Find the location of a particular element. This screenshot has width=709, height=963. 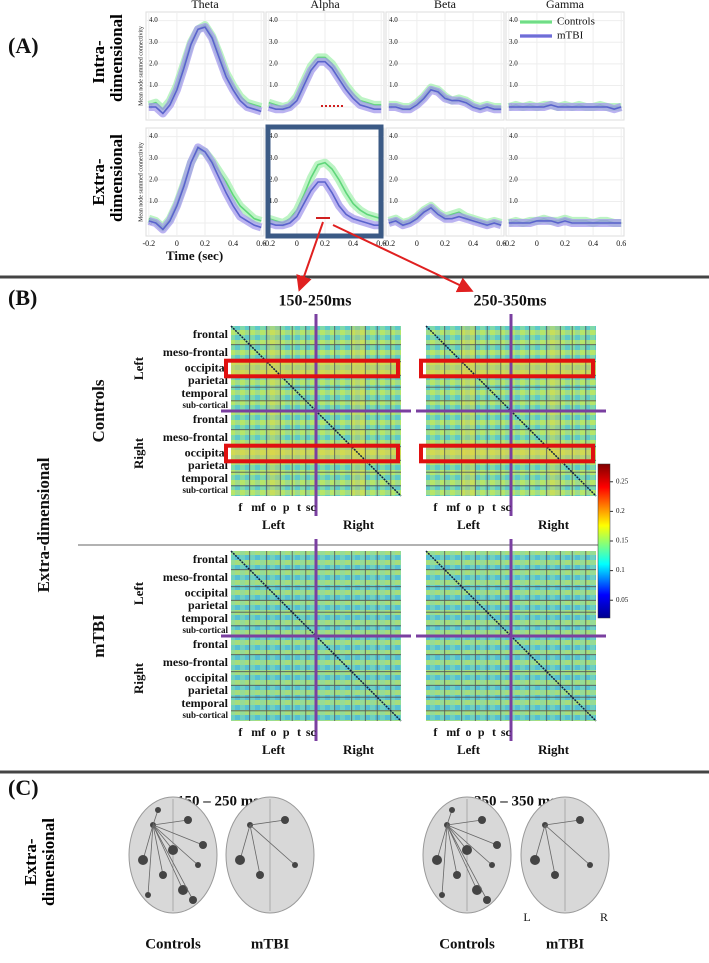

row-label: Intra-dimensional is located at coordinates (107, 58).